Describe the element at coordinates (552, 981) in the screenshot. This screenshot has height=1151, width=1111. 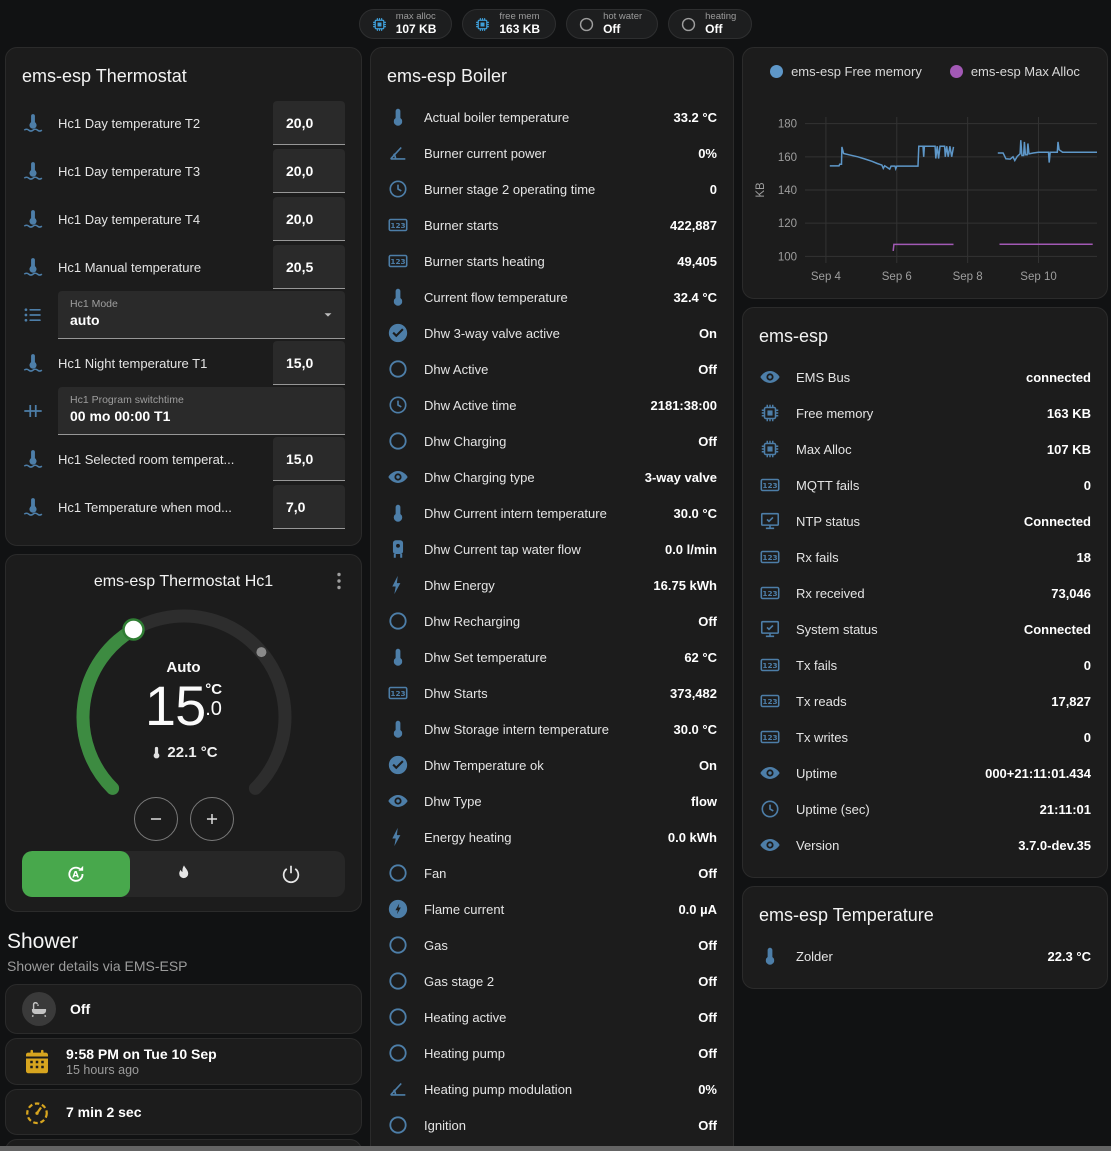
I see `entity-row: Gas stage 2 Off` at that location.